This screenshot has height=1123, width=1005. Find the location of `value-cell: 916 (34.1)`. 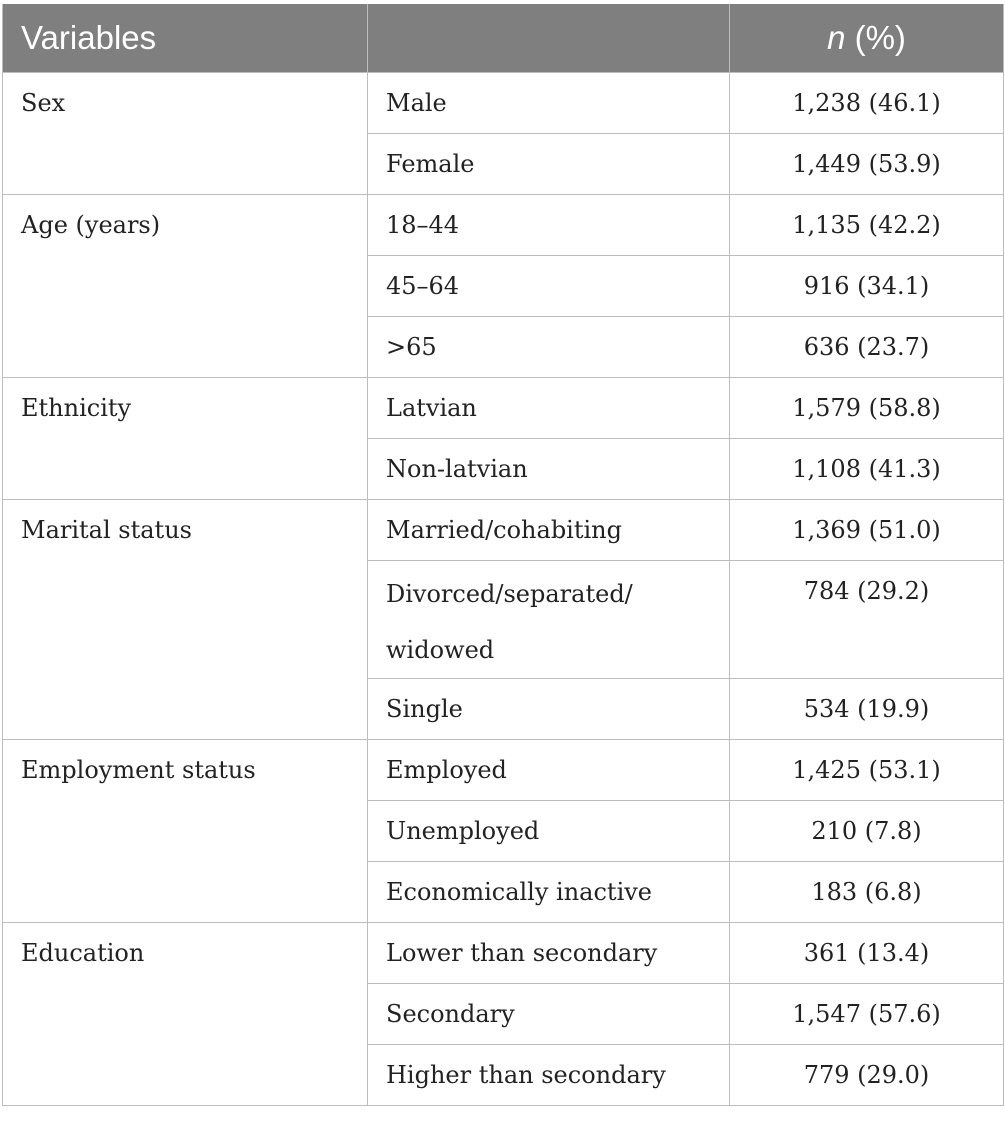

value-cell: 916 (34.1) is located at coordinates (866, 286).